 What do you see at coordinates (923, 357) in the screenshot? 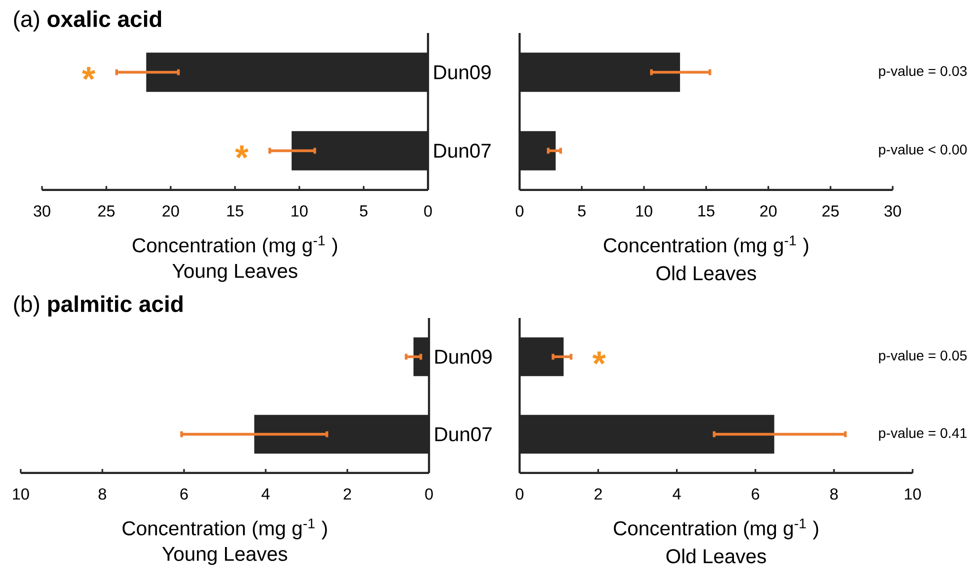
I see `annotation: p-value = 0.05` at bounding box center [923, 357].